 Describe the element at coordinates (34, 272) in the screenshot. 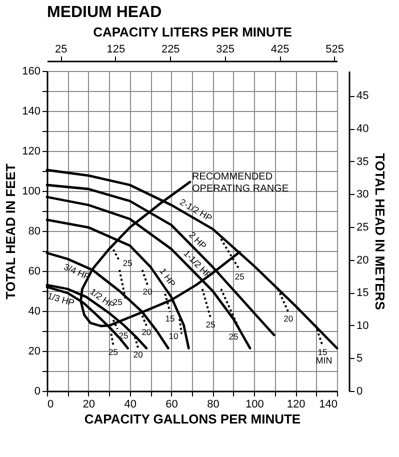

I see `y-tick-label: 60` at that location.